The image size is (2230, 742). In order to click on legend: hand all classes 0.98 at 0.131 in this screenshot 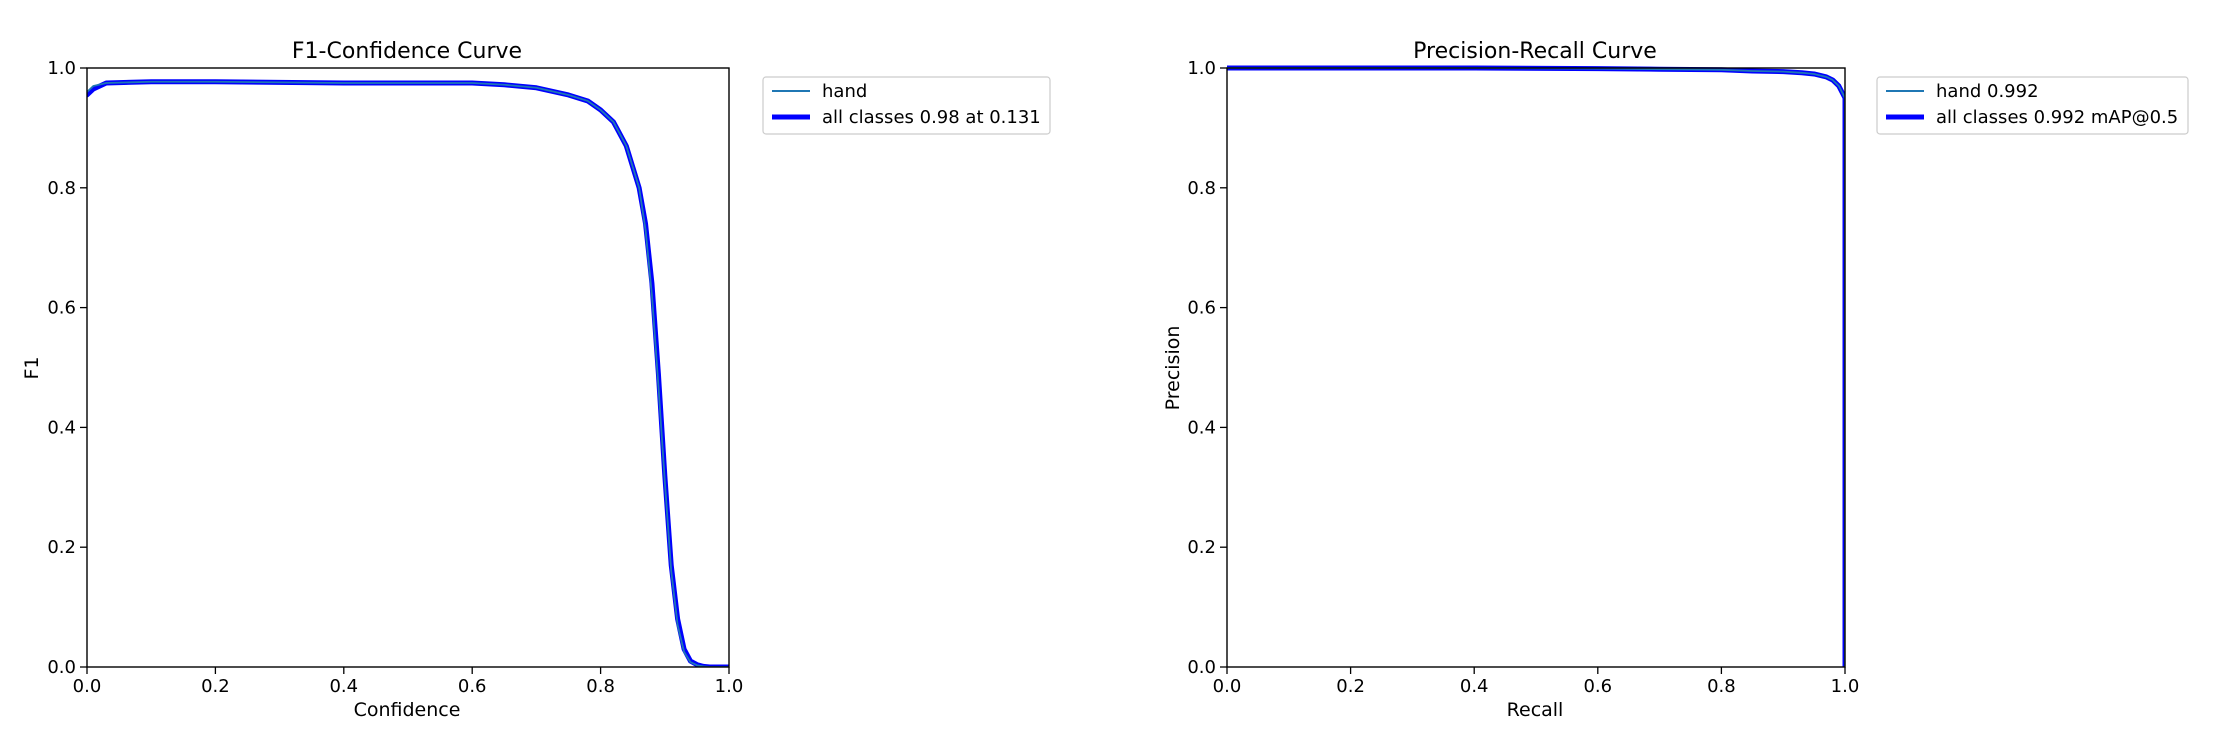, I will do `click(906, 105)`.